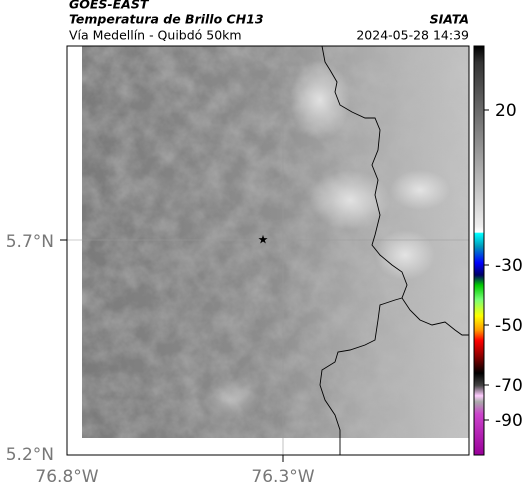 The image size is (526, 491). Describe the element at coordinates (66, 477) in the screenshot. I see `lon-label: 76.8°W` at that location.